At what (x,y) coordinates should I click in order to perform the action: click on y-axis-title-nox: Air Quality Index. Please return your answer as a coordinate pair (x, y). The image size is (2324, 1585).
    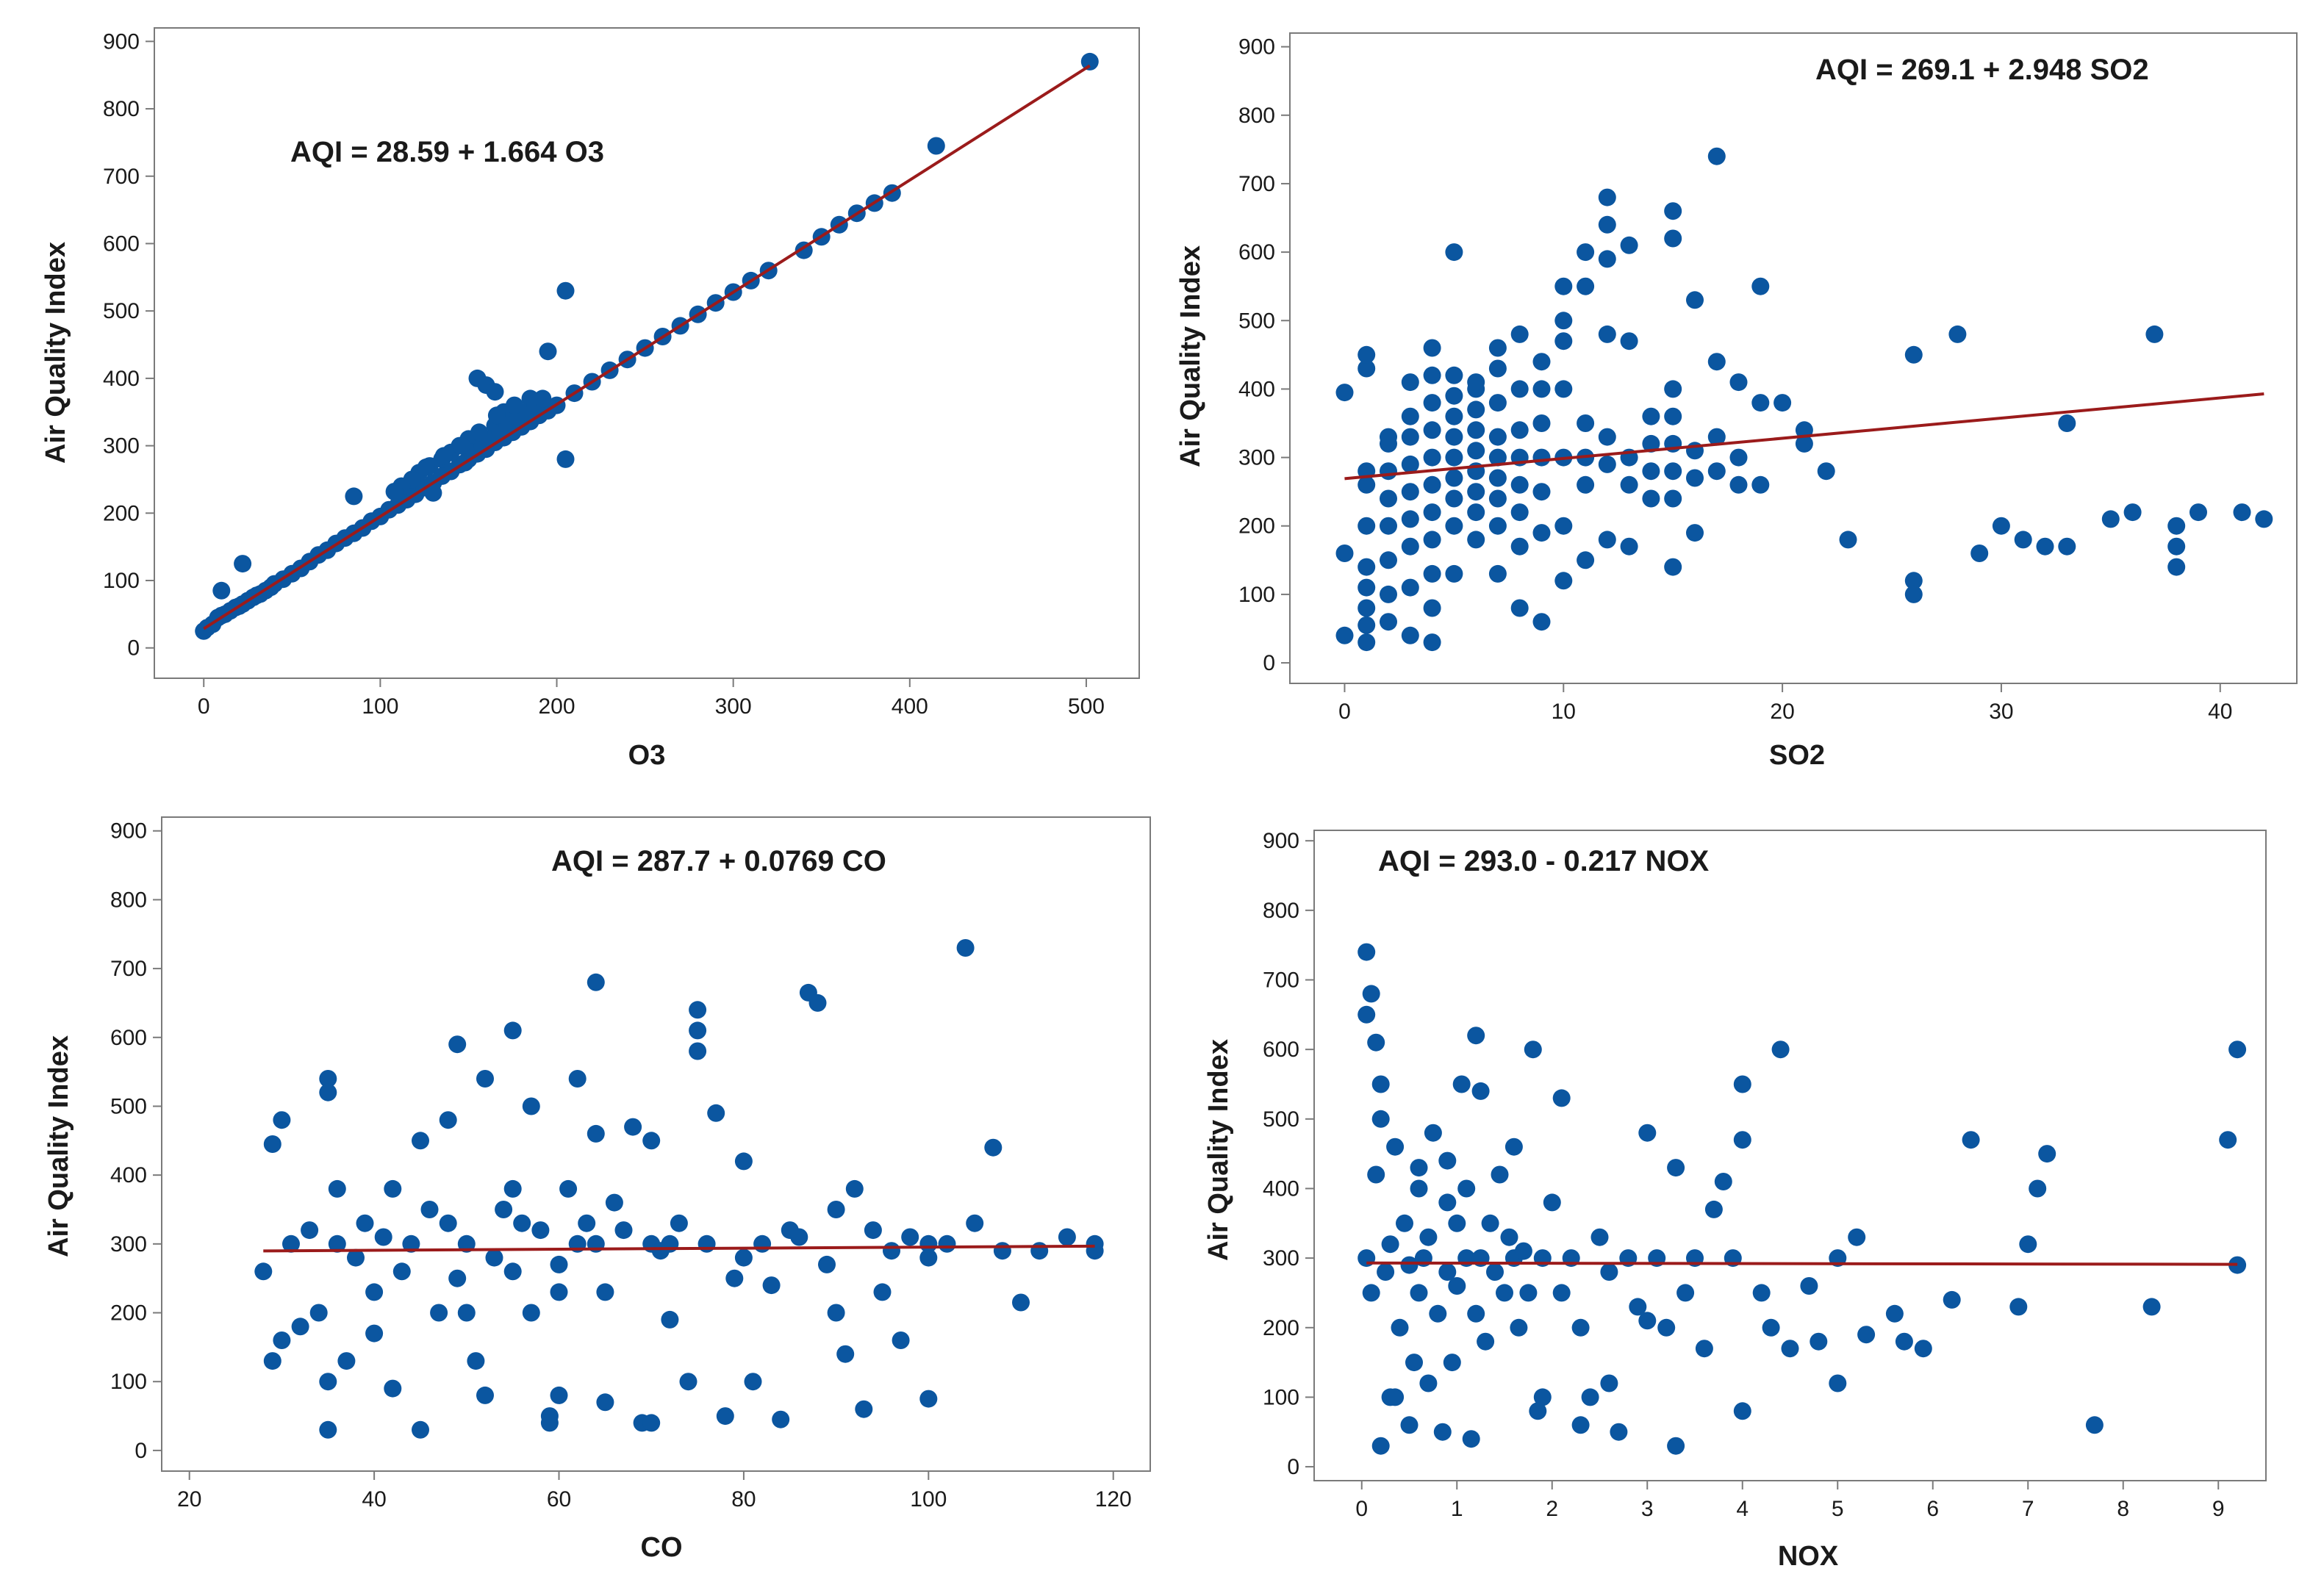
    Looking at the image, I should click on (1218, 1150).